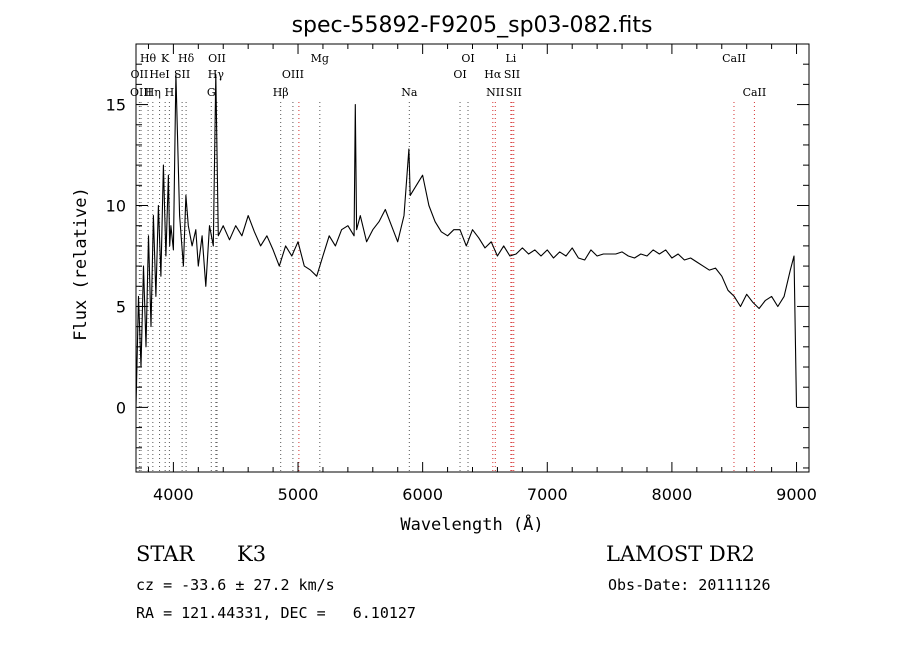 This screenshot has height=650, width=900. Describe the element at coordinates (281, 92) in the screenshot. I see `spectral-line-label: Hβ` at that location.